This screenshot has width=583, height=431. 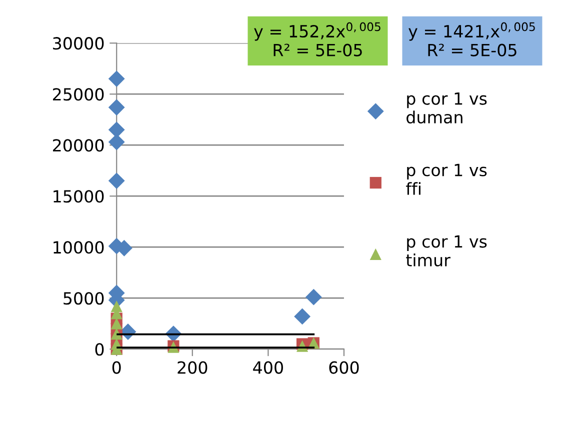 I want to click on legend-label: p cor 1 vs ffi, so click(x=446, y=179).